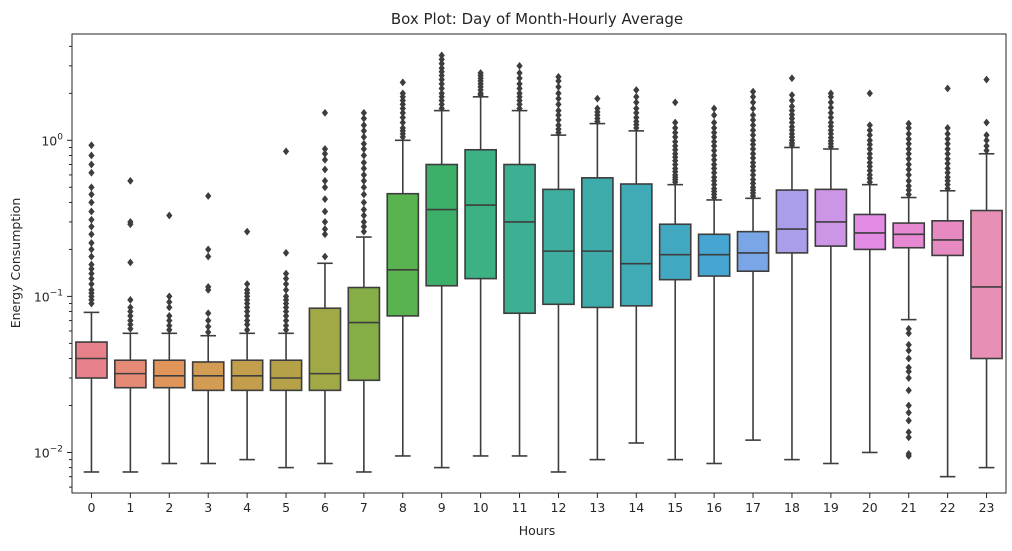 The image size is (1012, 551). Describe the element at coordinates (286, 507) in the screenshot. I see `x-tick-label: 5` at that location.